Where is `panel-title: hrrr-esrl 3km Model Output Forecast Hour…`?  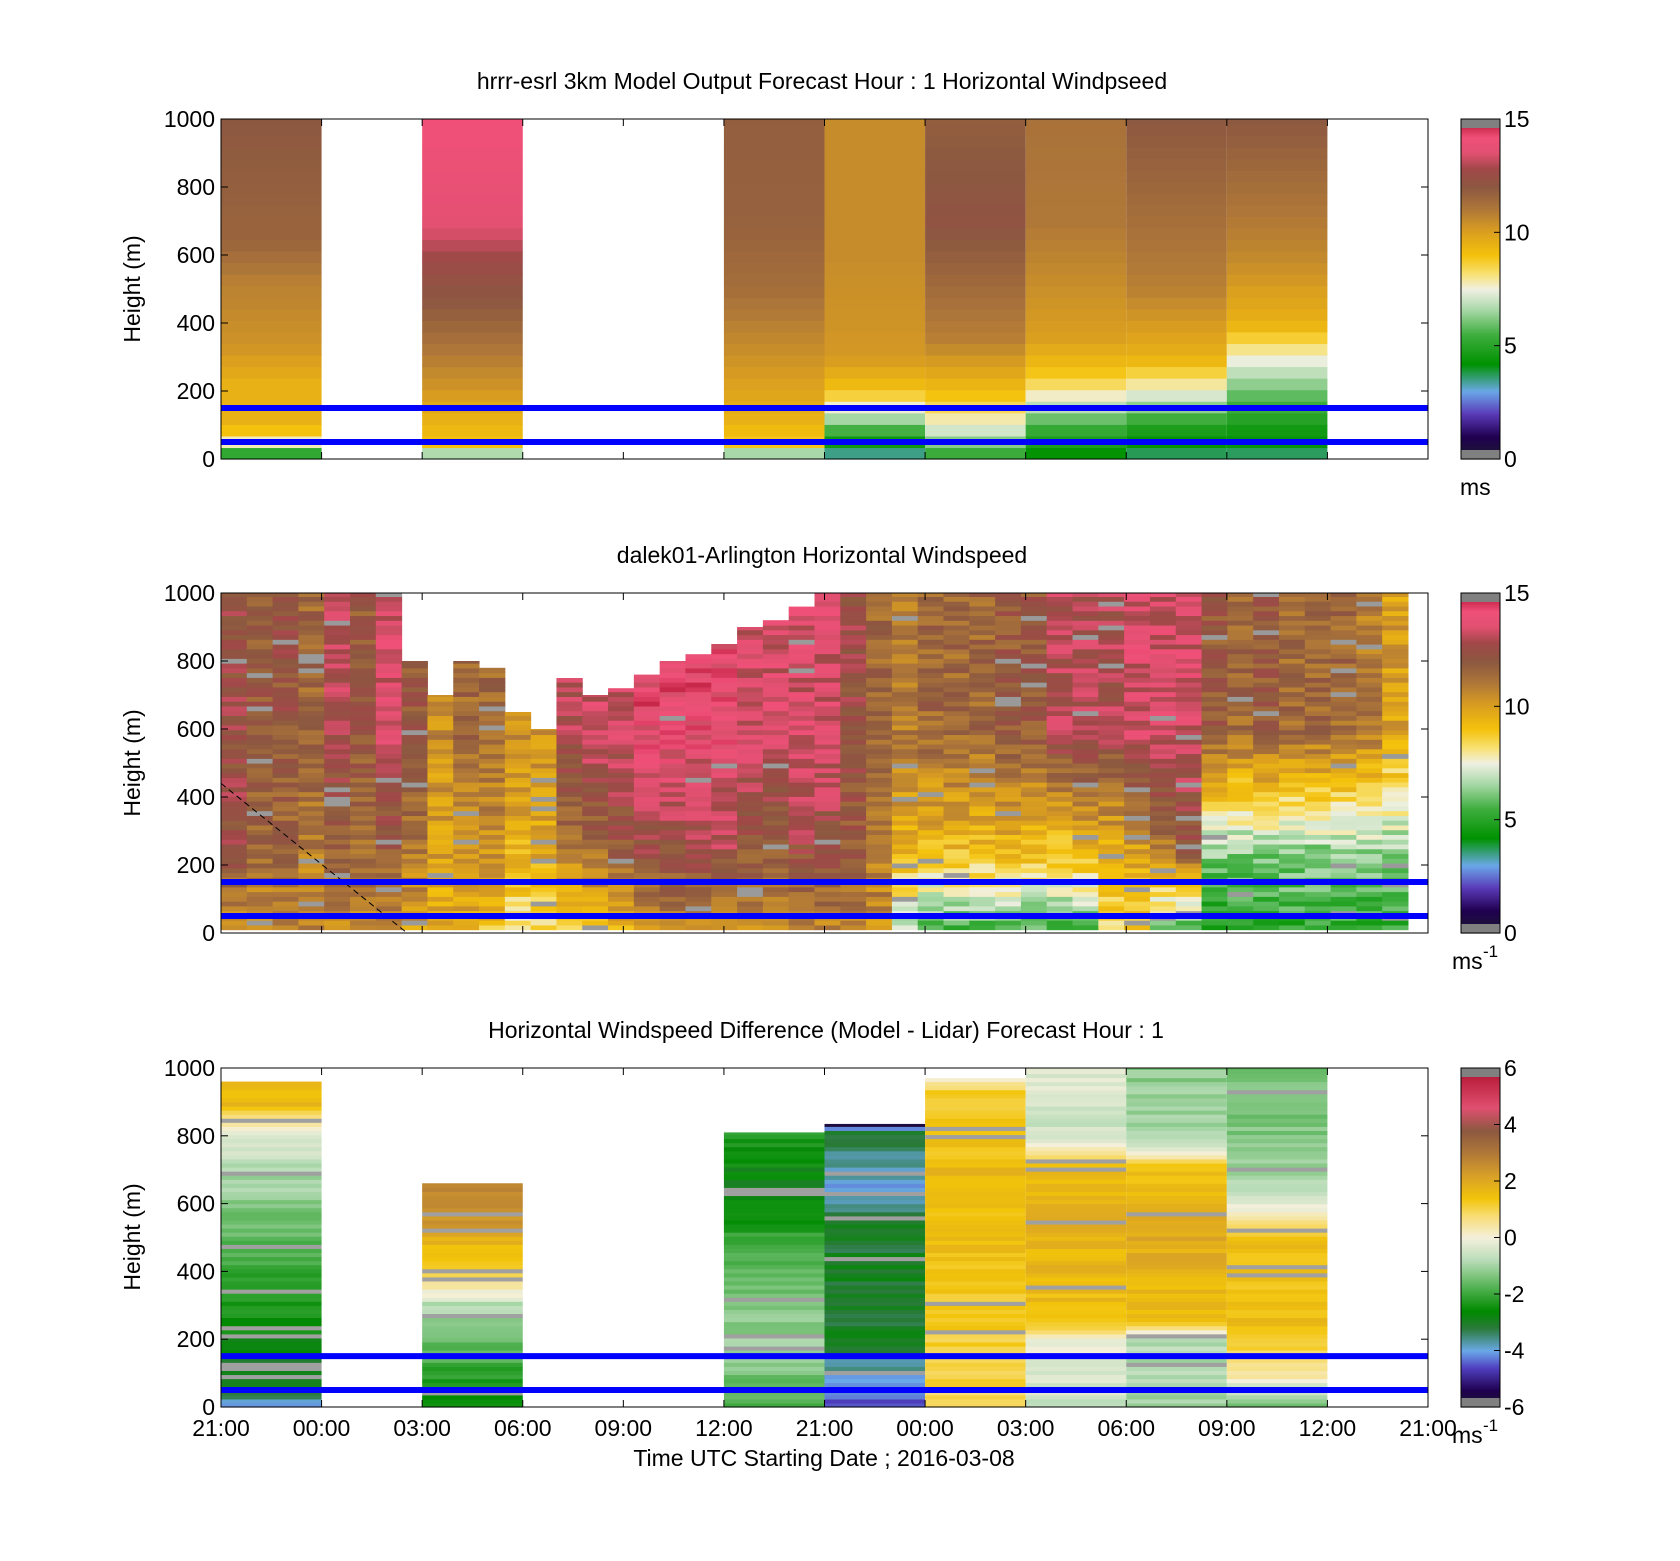
panel-title: hrrr-esrl 3km Model Output Forecast Hour… is located at coordinates (822, 81).